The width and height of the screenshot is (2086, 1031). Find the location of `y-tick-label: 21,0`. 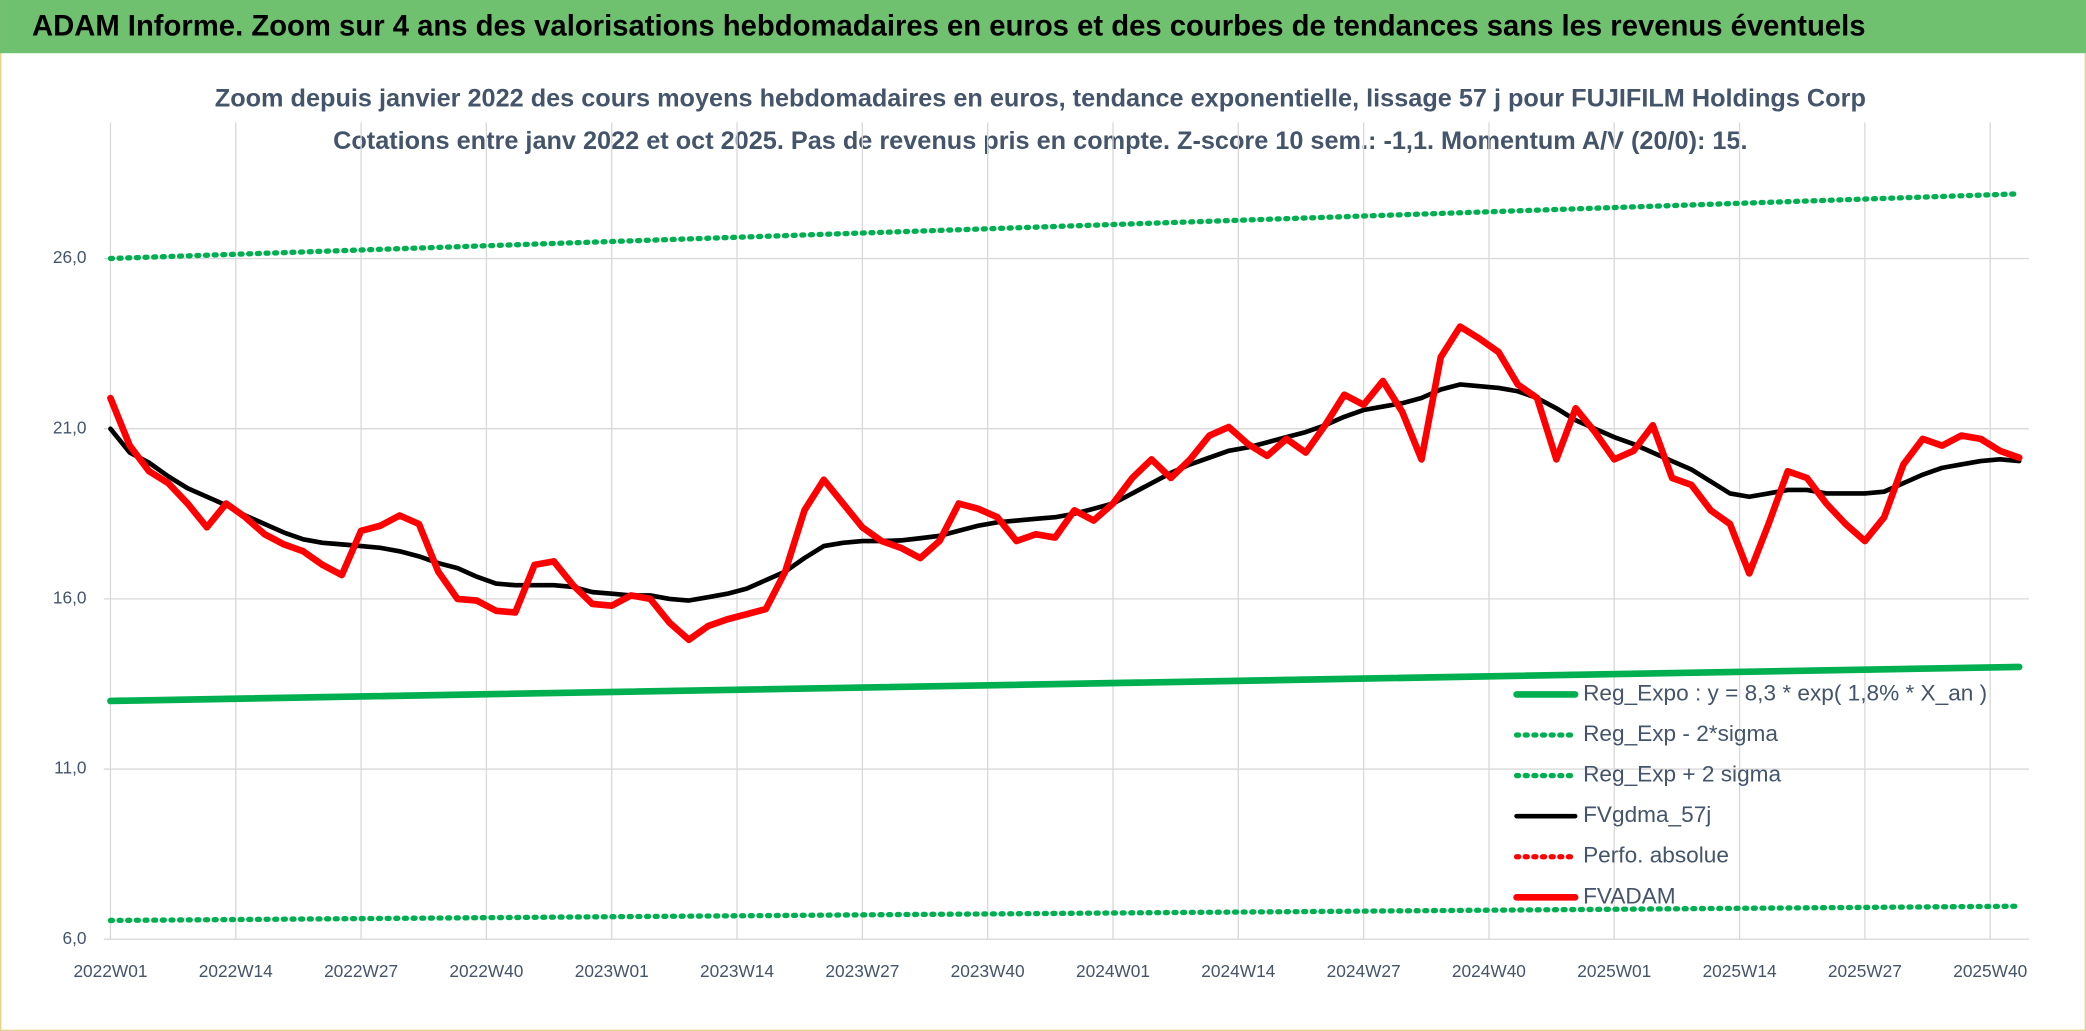

y-tick-label: 21,0 is located at coordinates (70, 427).